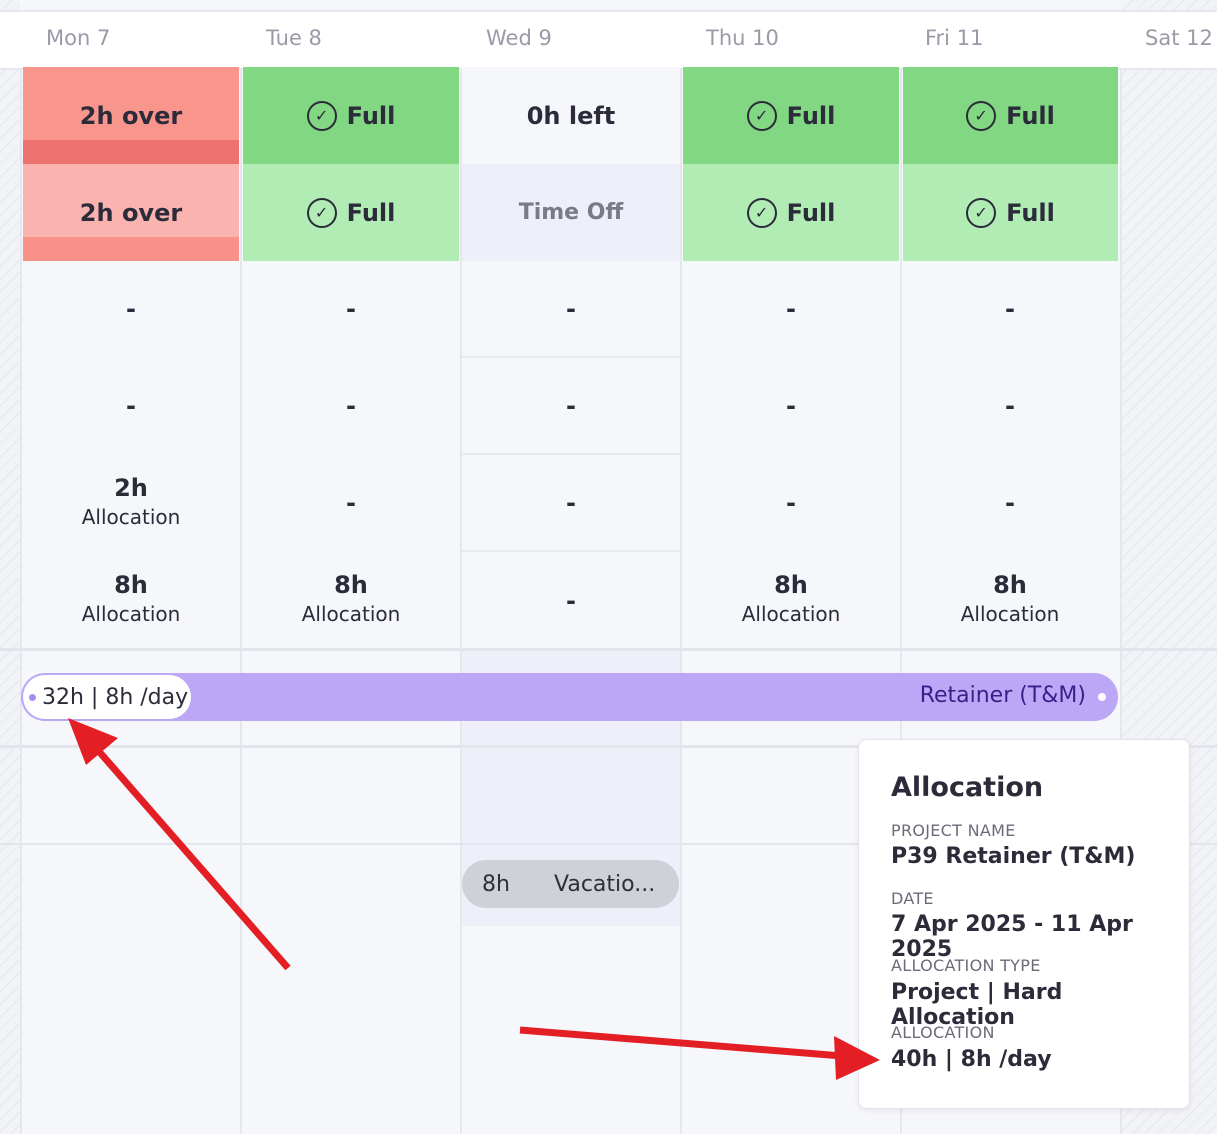  Describe the element at coordinates (954, 38) in the screenshot. I see `day-header-fri: Fri 11` at that location.